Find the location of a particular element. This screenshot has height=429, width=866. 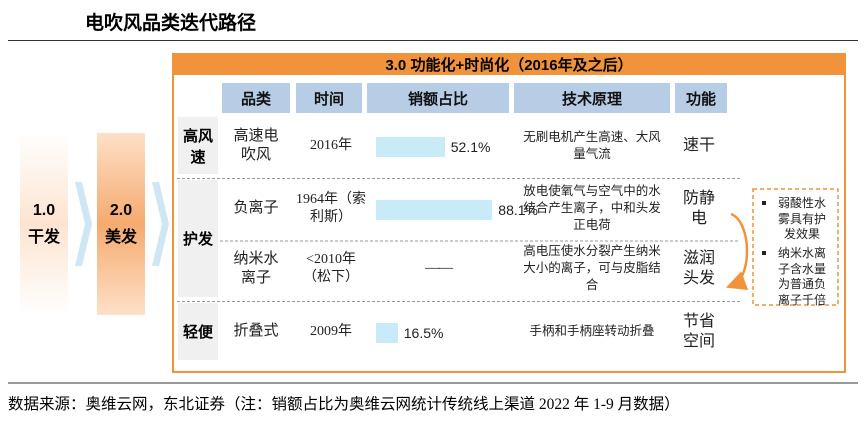

share-label: —— is located at coordinates (439, 268).